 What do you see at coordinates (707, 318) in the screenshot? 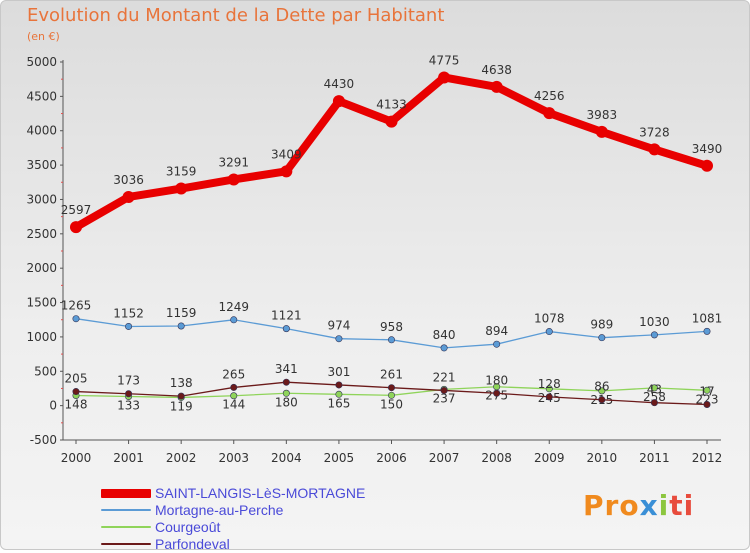
I see `data-label: 1081` at bounding box center [707, 318].